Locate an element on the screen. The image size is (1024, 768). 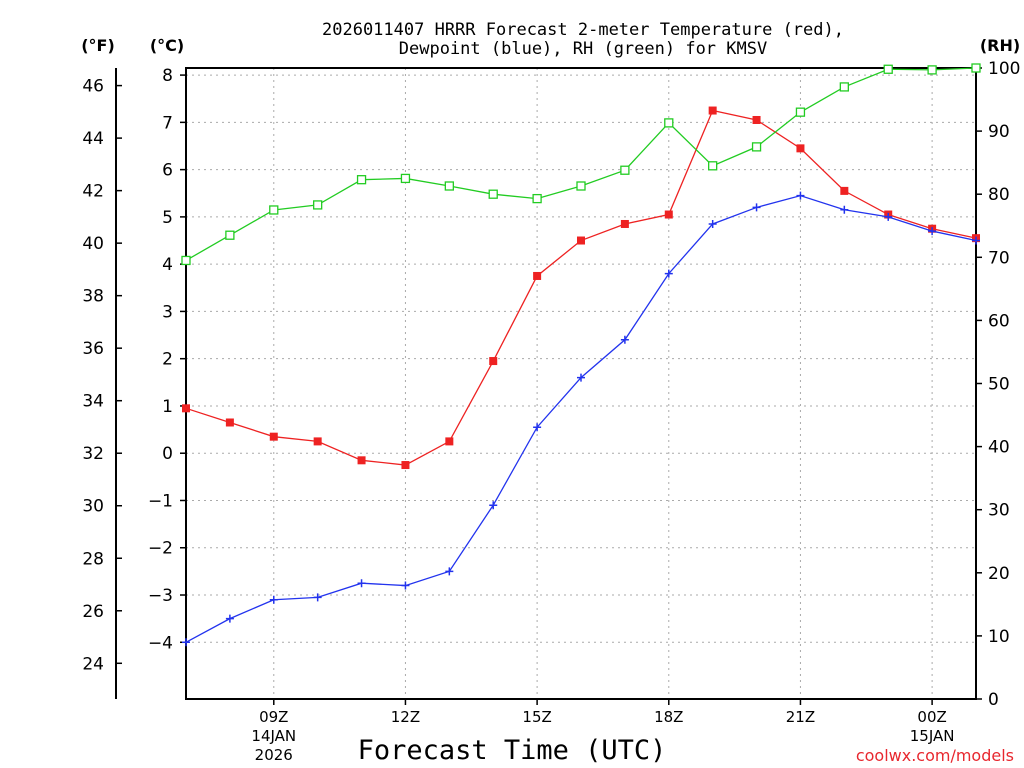
chart-title-line2: Dewpoint (blue), RH (green) for KMSV is located at coordinates (583, 49).